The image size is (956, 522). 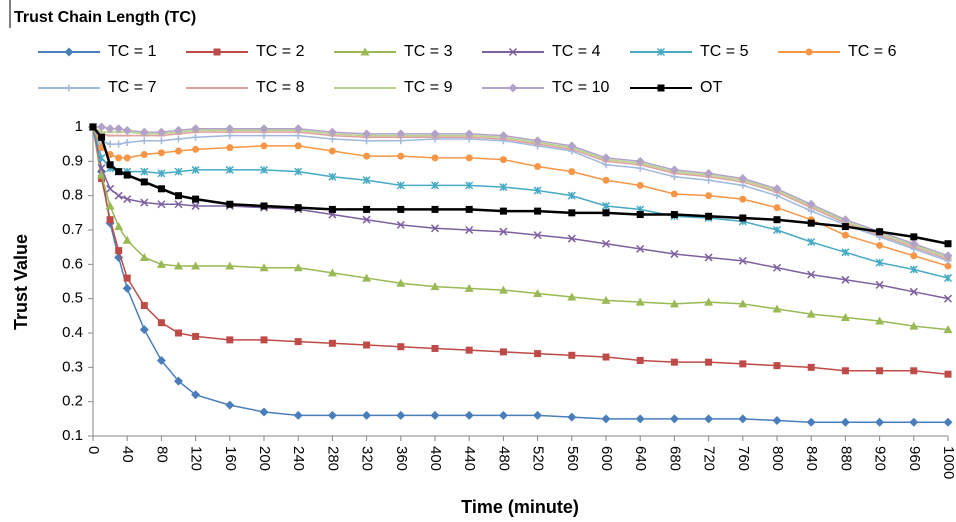 I want to click on x-tick-label: 240, so click(x=298, y=458).